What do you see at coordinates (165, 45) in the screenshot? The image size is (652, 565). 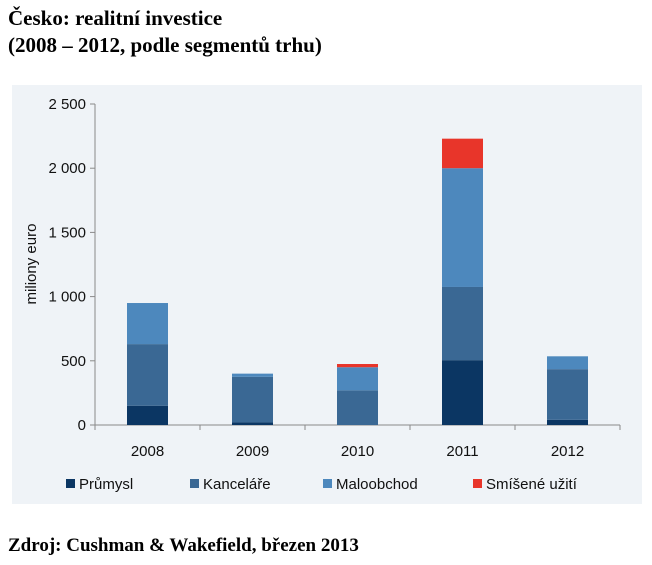 I see `chart-title-line2: (2008 – 2012, podle segmentů trhu)` at bounding box center [165, 45].